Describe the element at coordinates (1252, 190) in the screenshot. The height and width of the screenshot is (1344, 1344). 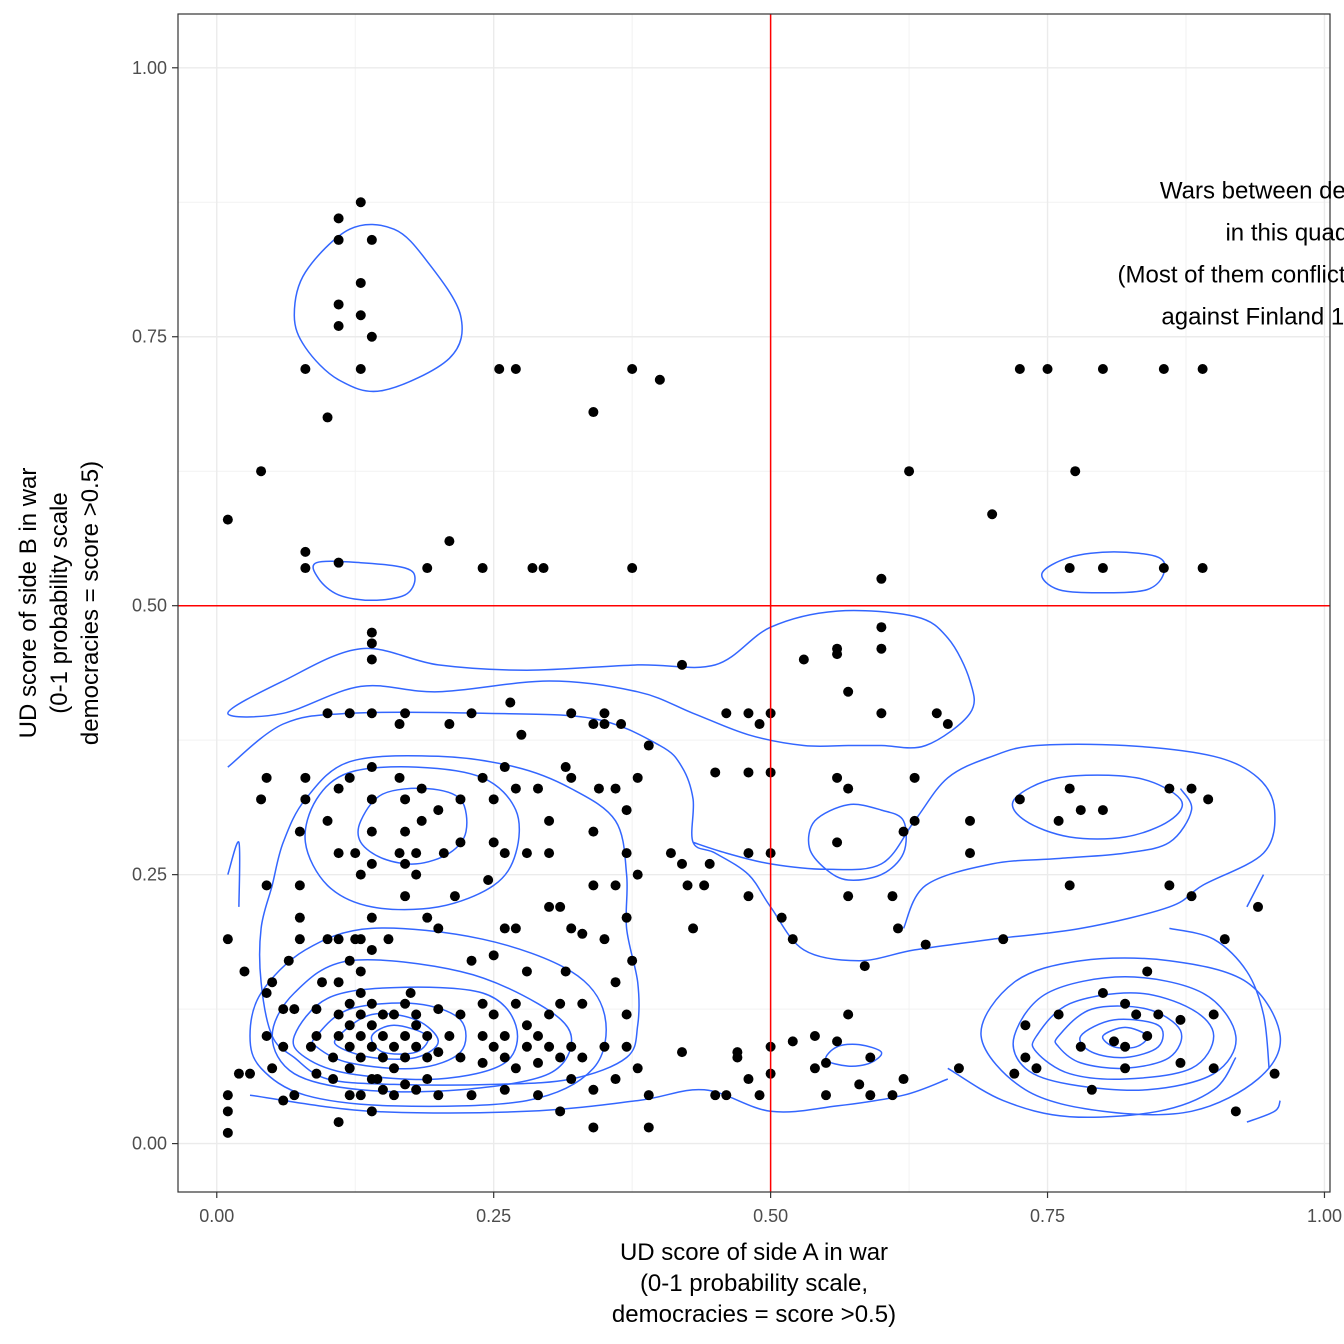
I see `annotation-line: Wars between democracies` at that location.